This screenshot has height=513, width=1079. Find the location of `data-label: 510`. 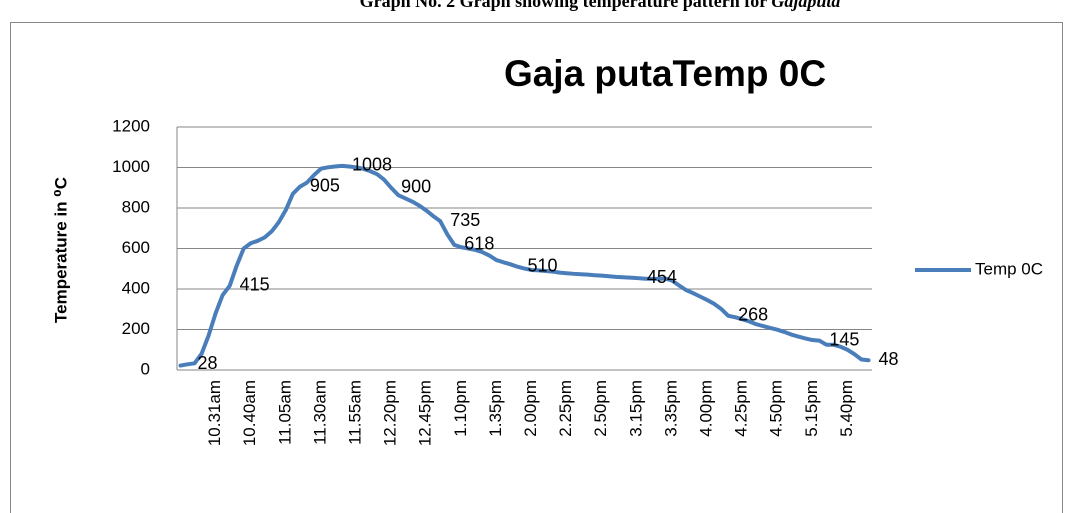

data-label: 510 is located at coordinates (542, 265).